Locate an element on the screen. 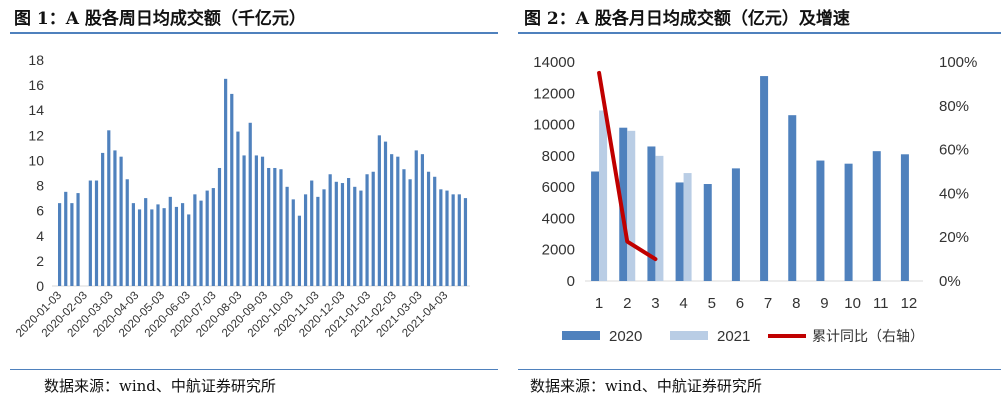 The height and width of the screenshot is (406, 1007). legend-label-2021: 2021 is located at coordinates (733, 336).